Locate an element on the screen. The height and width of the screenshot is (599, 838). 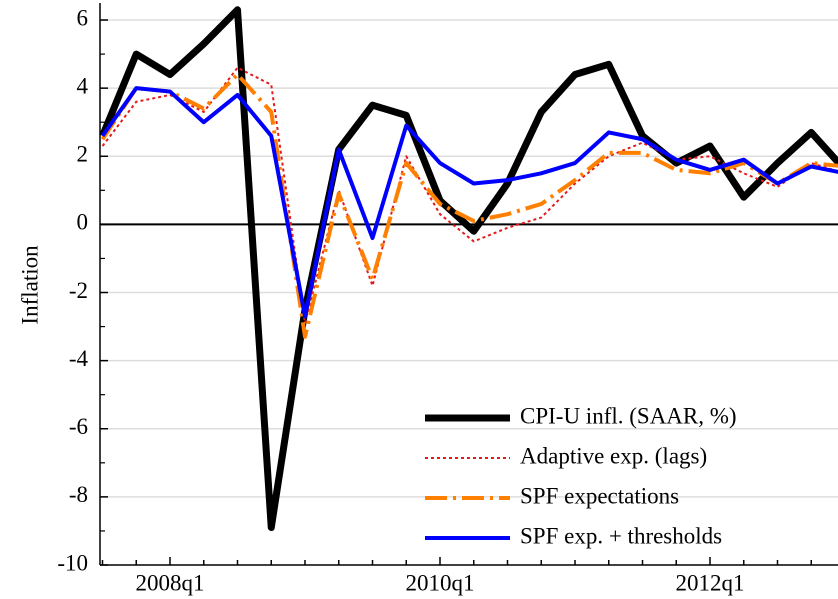
y-tick-label: 0 is located at coordinates (83, 222).